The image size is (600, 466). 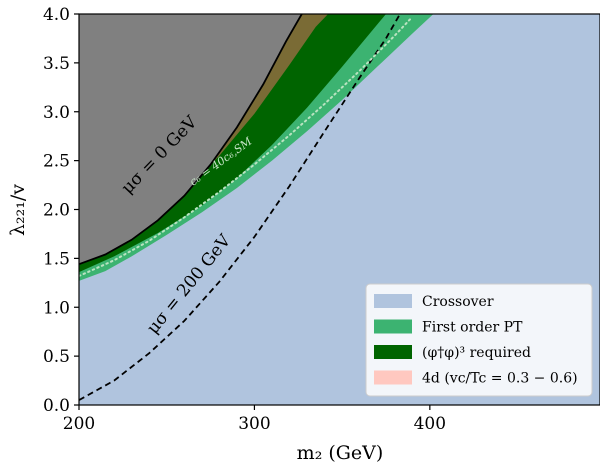 What do you see at coordinates (56, 259) in the screenshot?
I see `y-tick-label: 1.5` at bounding box center [56, 259].